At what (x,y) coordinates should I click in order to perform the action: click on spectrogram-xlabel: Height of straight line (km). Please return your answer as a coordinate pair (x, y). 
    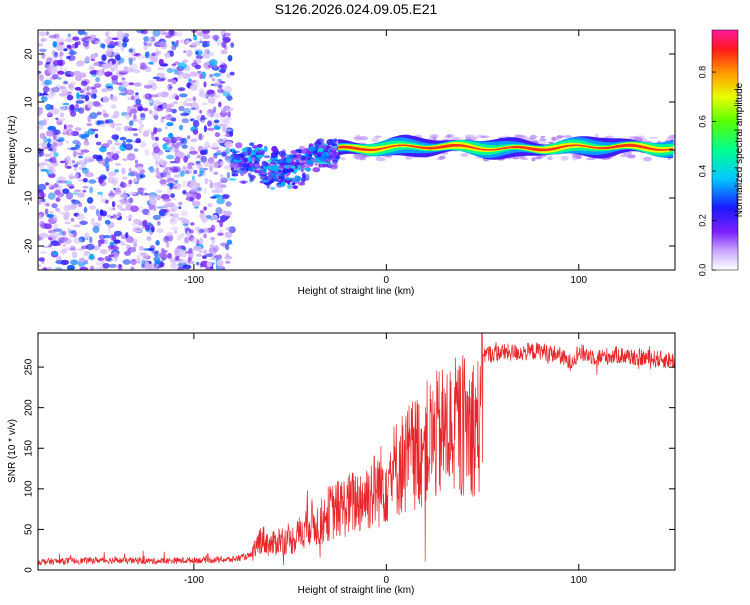
    Looking at the image, I should click on (356, 291).